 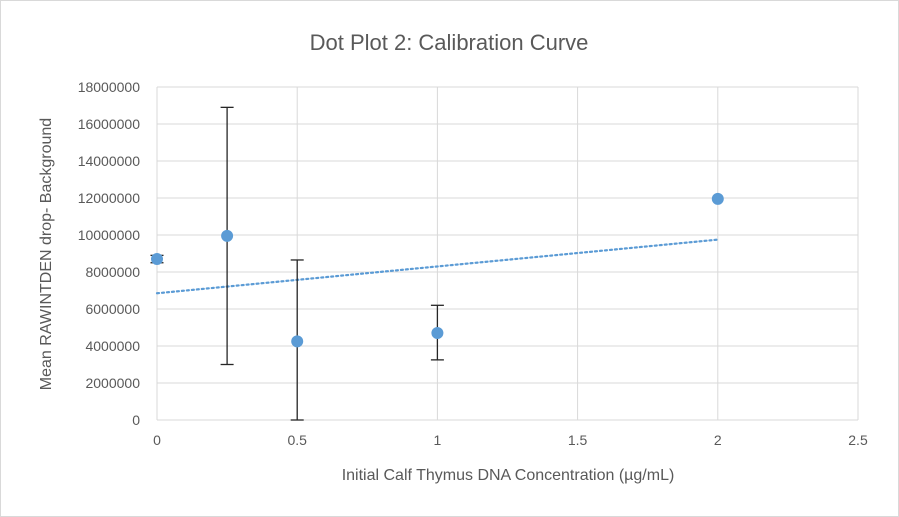 I want to click on x-tick-label: 0, so click(x=157, y=440).